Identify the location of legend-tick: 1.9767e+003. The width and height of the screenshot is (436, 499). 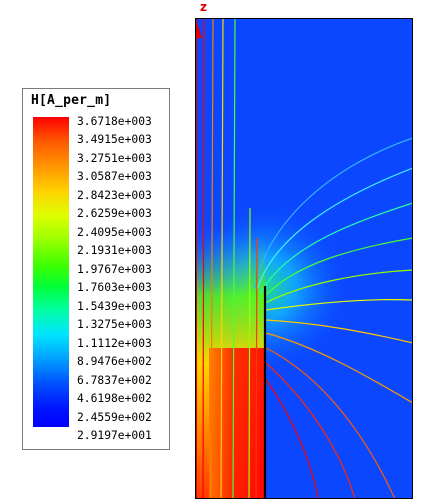
(114, 269).